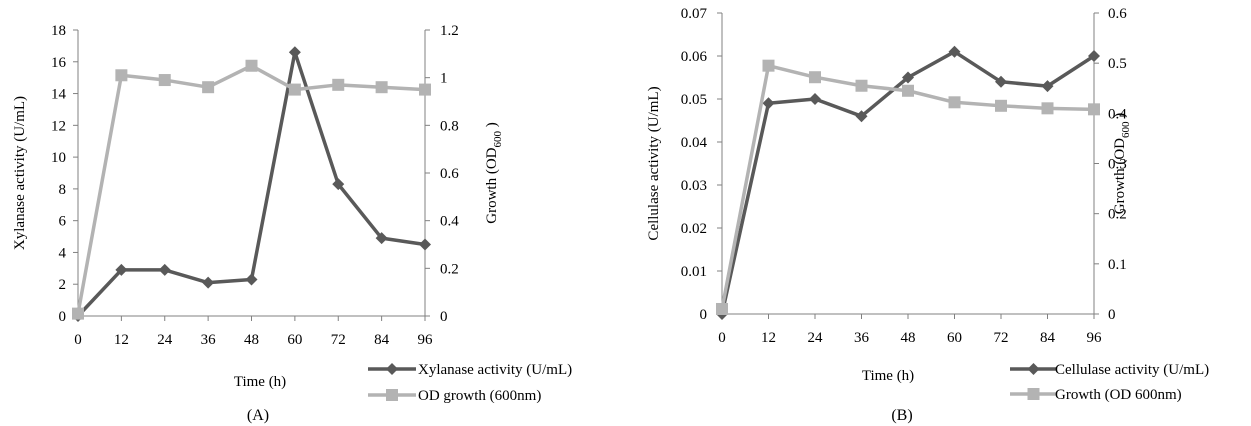 This screenshot has width=1251, height=426. Describe the element at coordinates (1117, 265) in the screenshot. I see `y-right-tick-label: 0.1` at that location.